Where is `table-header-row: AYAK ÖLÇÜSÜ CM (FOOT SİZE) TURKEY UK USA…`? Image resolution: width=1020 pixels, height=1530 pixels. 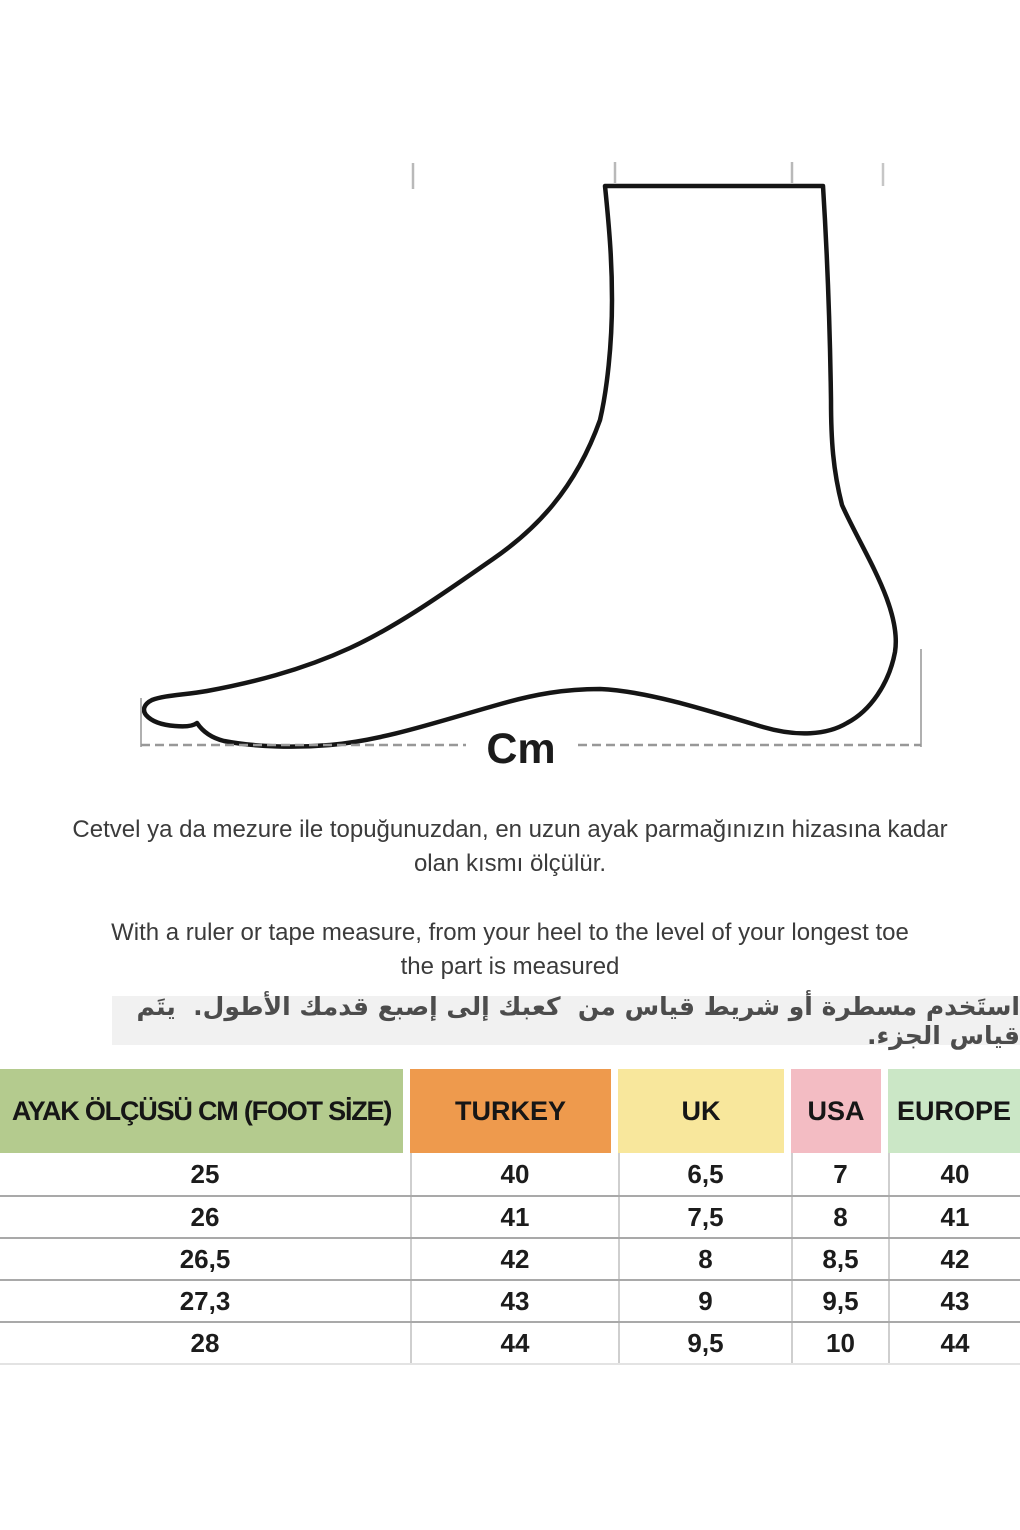 table-header-row: AYAK ÖLÇÜSÜ CM (FOOT SİZE) TURKEY UK USA… is located at coordinates (510, 1111).